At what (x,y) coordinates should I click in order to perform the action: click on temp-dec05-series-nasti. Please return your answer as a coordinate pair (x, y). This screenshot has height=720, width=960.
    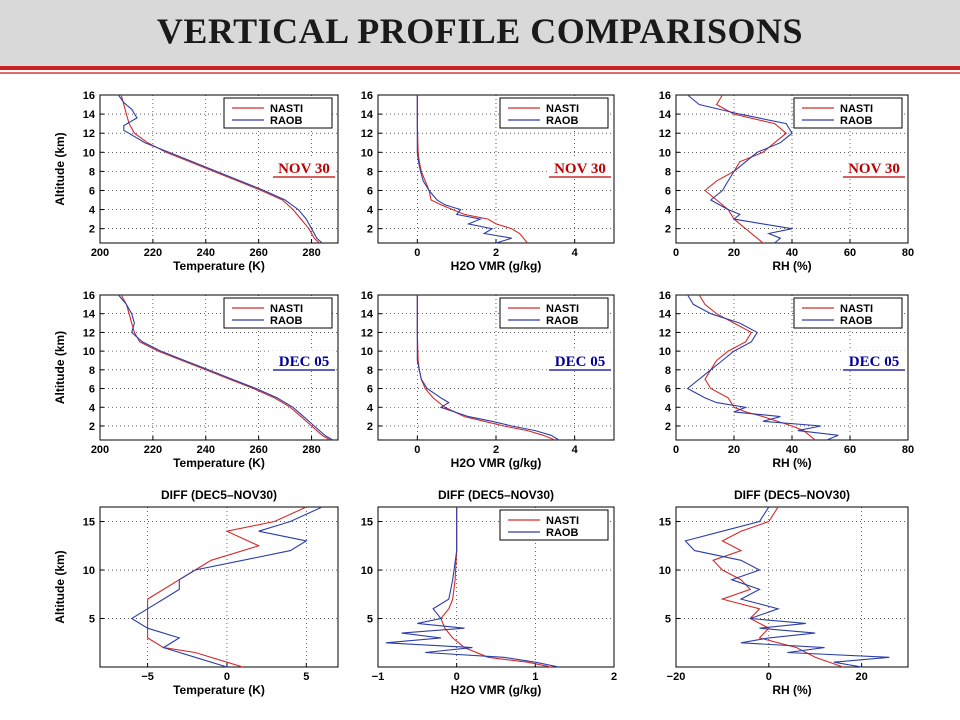
    Looking at the image, I should click on (225, 367).